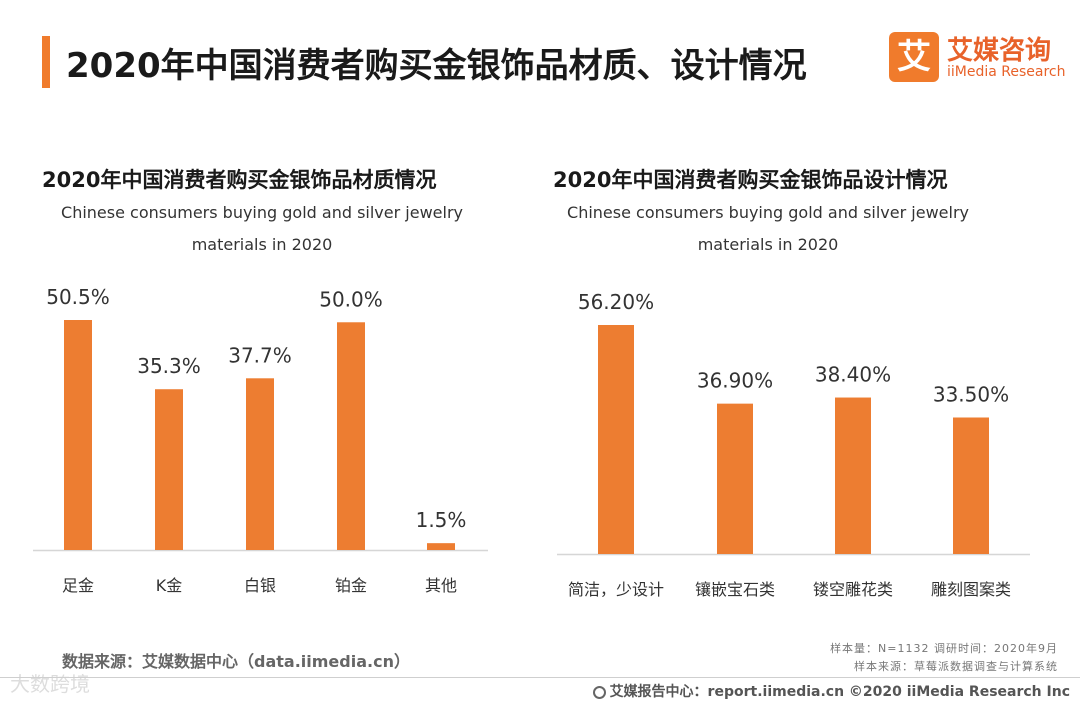  Describe the element at coordinates (853, 589) in the screenshot. I see `right-category-label-3: 镂空雕花类` at that location.